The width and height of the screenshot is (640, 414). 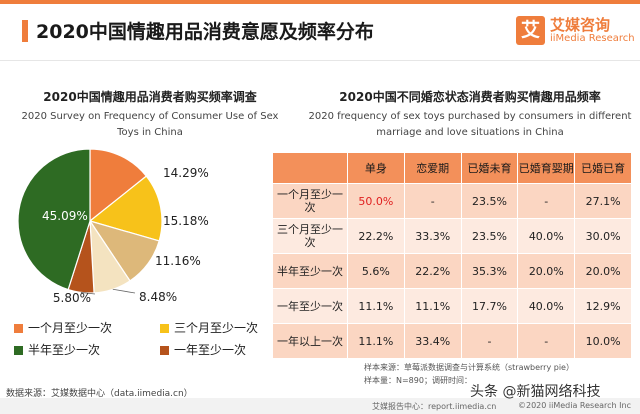 What do you see at coordinates (376, 200) in the screenshot?
I see `table-cell: 50.0%` at bounding box center [376, 200].